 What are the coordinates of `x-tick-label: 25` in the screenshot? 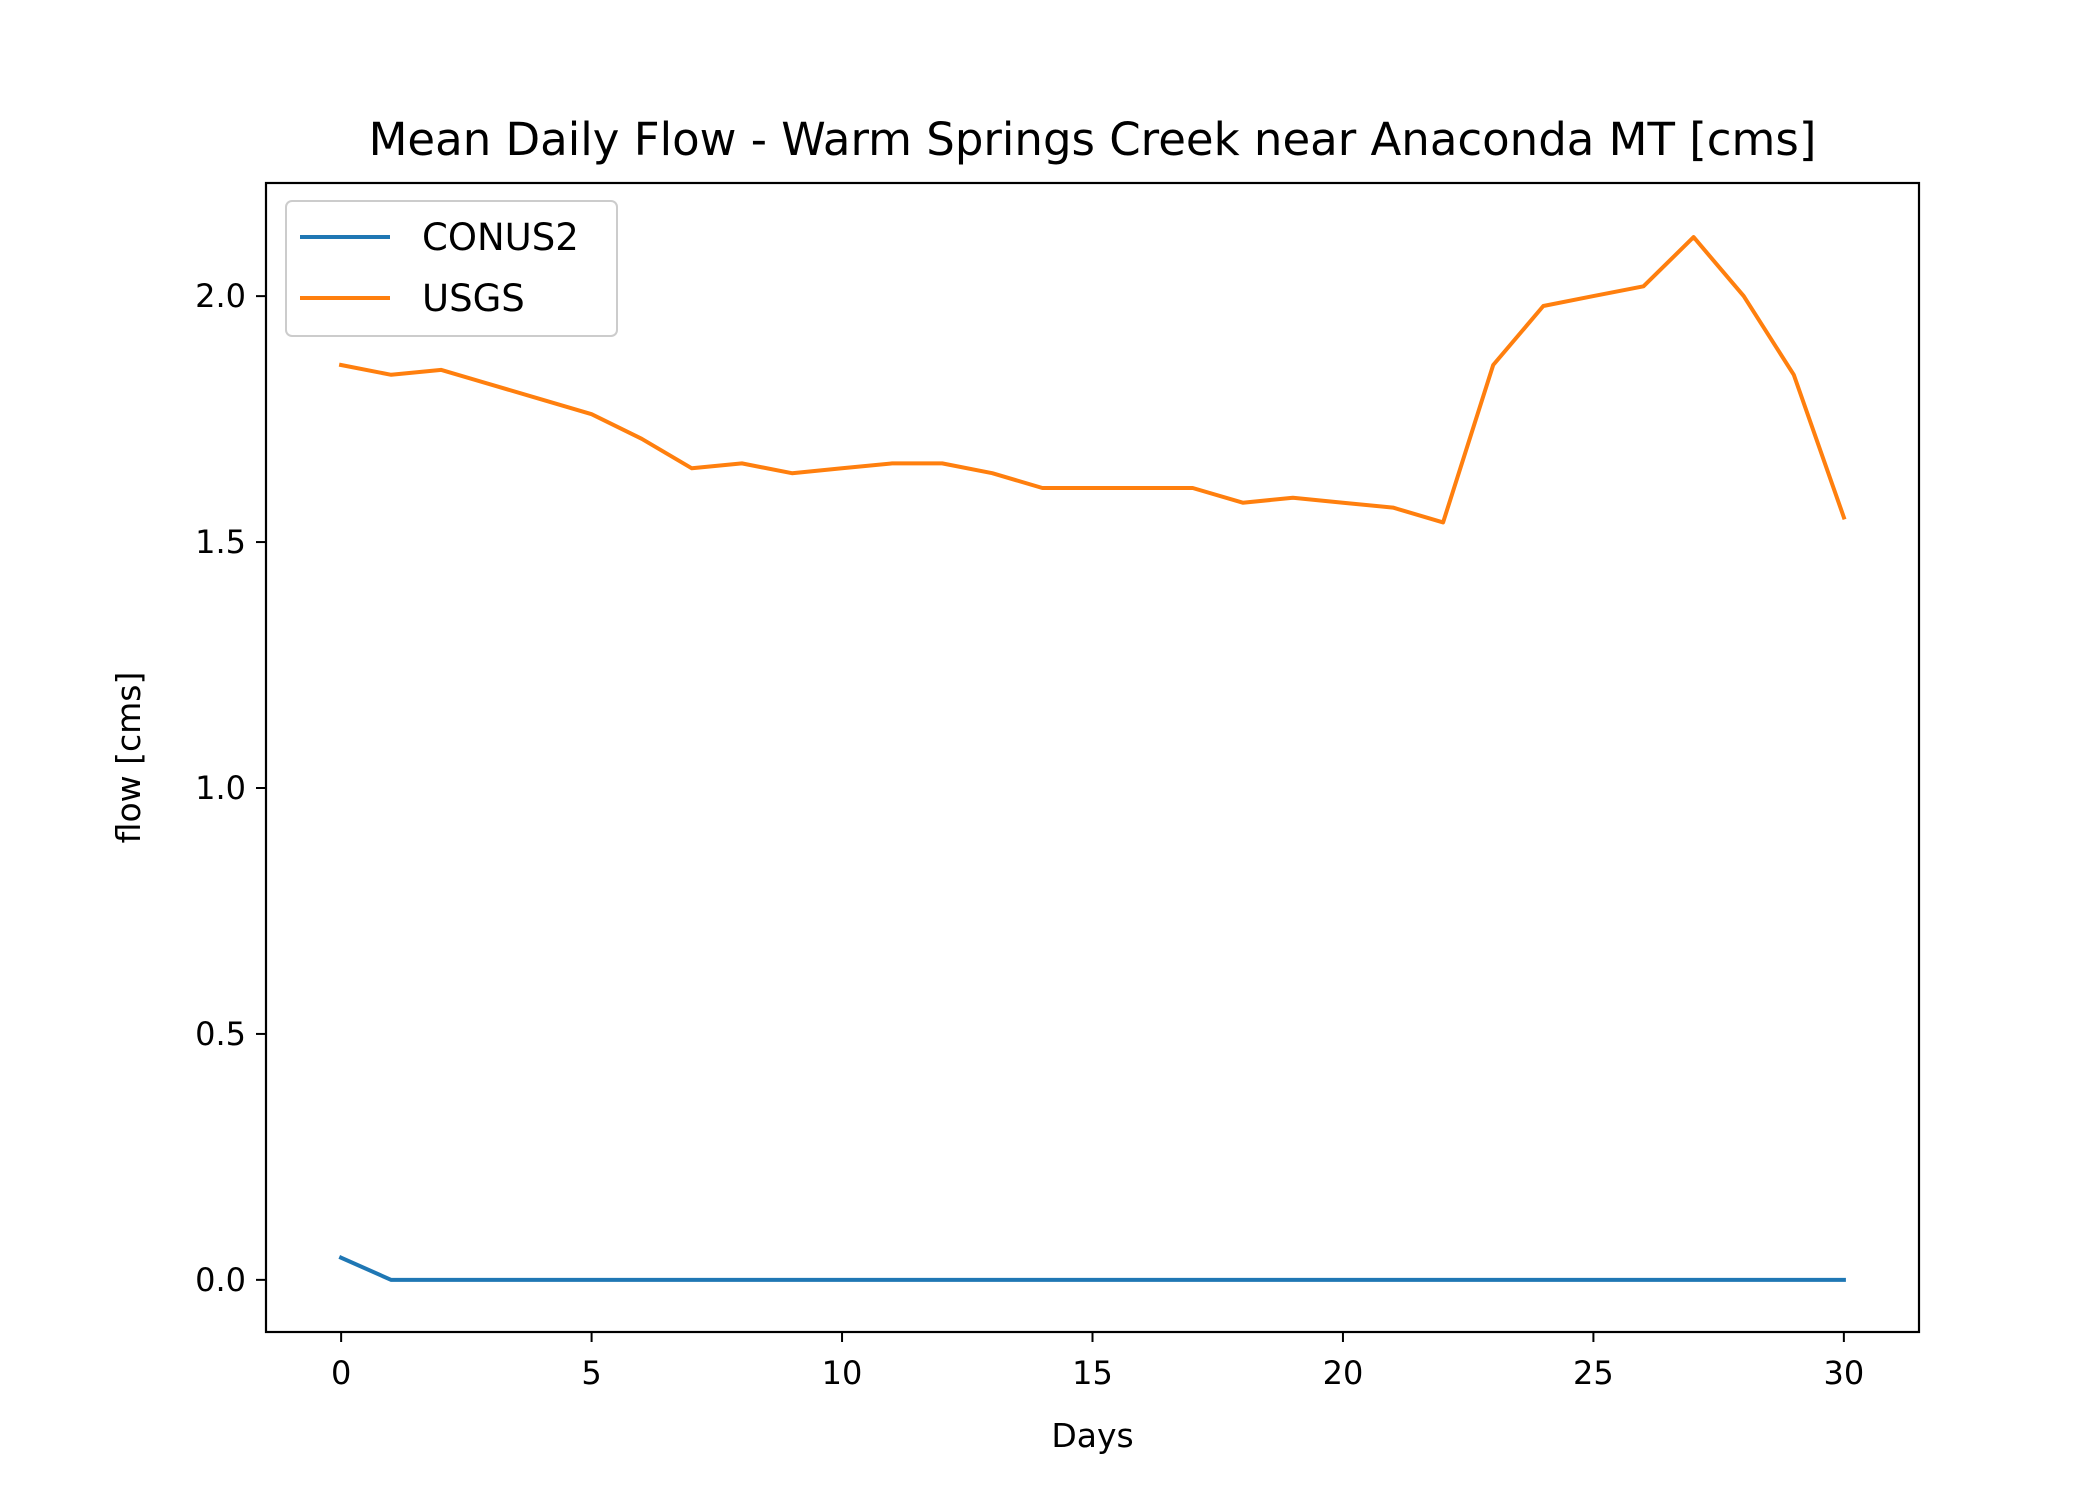 It's located at (1593, 1373).